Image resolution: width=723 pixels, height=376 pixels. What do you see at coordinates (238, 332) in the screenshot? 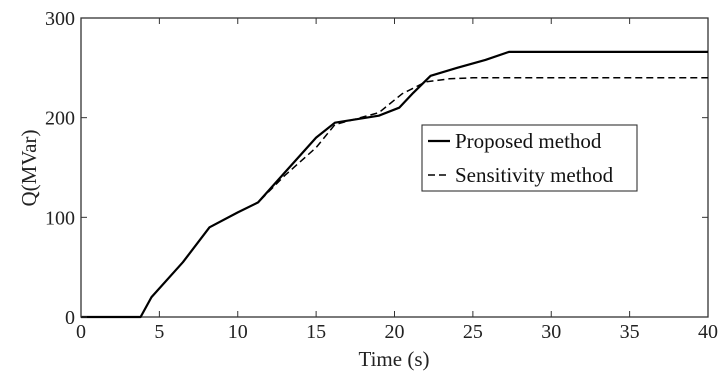
I see `x-tick-label: 10` at bounding box center [238, 332].